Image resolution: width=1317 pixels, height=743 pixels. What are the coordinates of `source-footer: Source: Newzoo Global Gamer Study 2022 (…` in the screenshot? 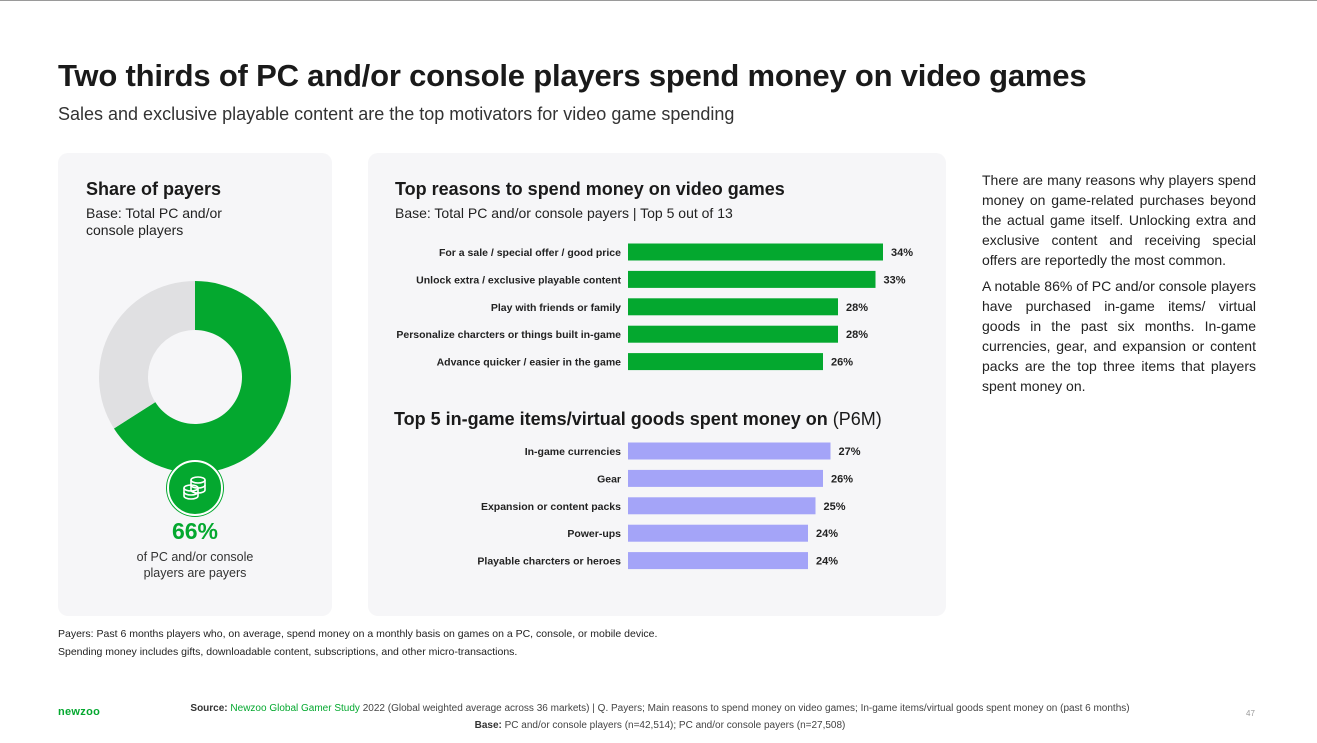 It's located at (660, 717).